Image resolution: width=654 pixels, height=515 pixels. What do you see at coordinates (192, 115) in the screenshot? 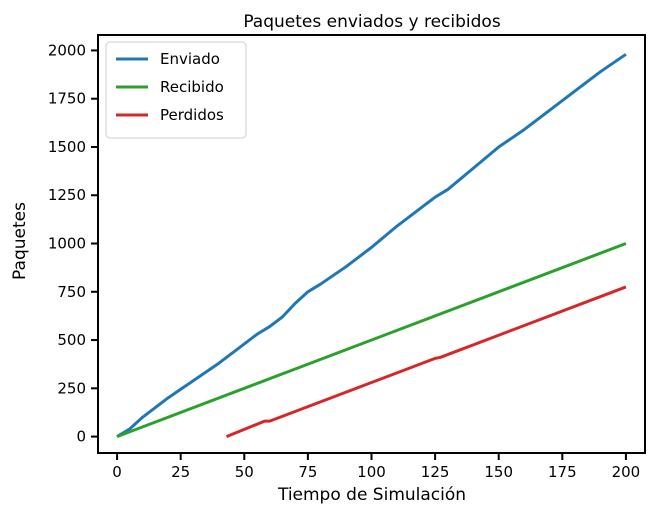
I see `legend-label: Perdidos` at bounding box center [192, 115].